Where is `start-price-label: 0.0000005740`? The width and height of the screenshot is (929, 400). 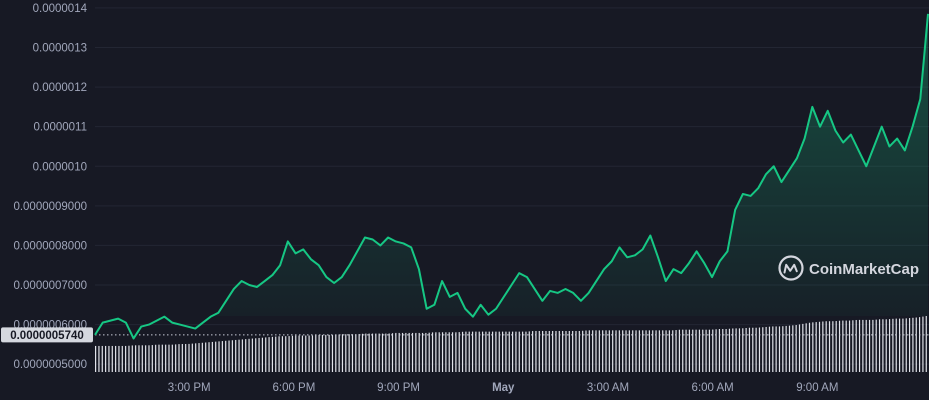 start-price-label: 0.0000005740 is located at coordinates (47, 336).